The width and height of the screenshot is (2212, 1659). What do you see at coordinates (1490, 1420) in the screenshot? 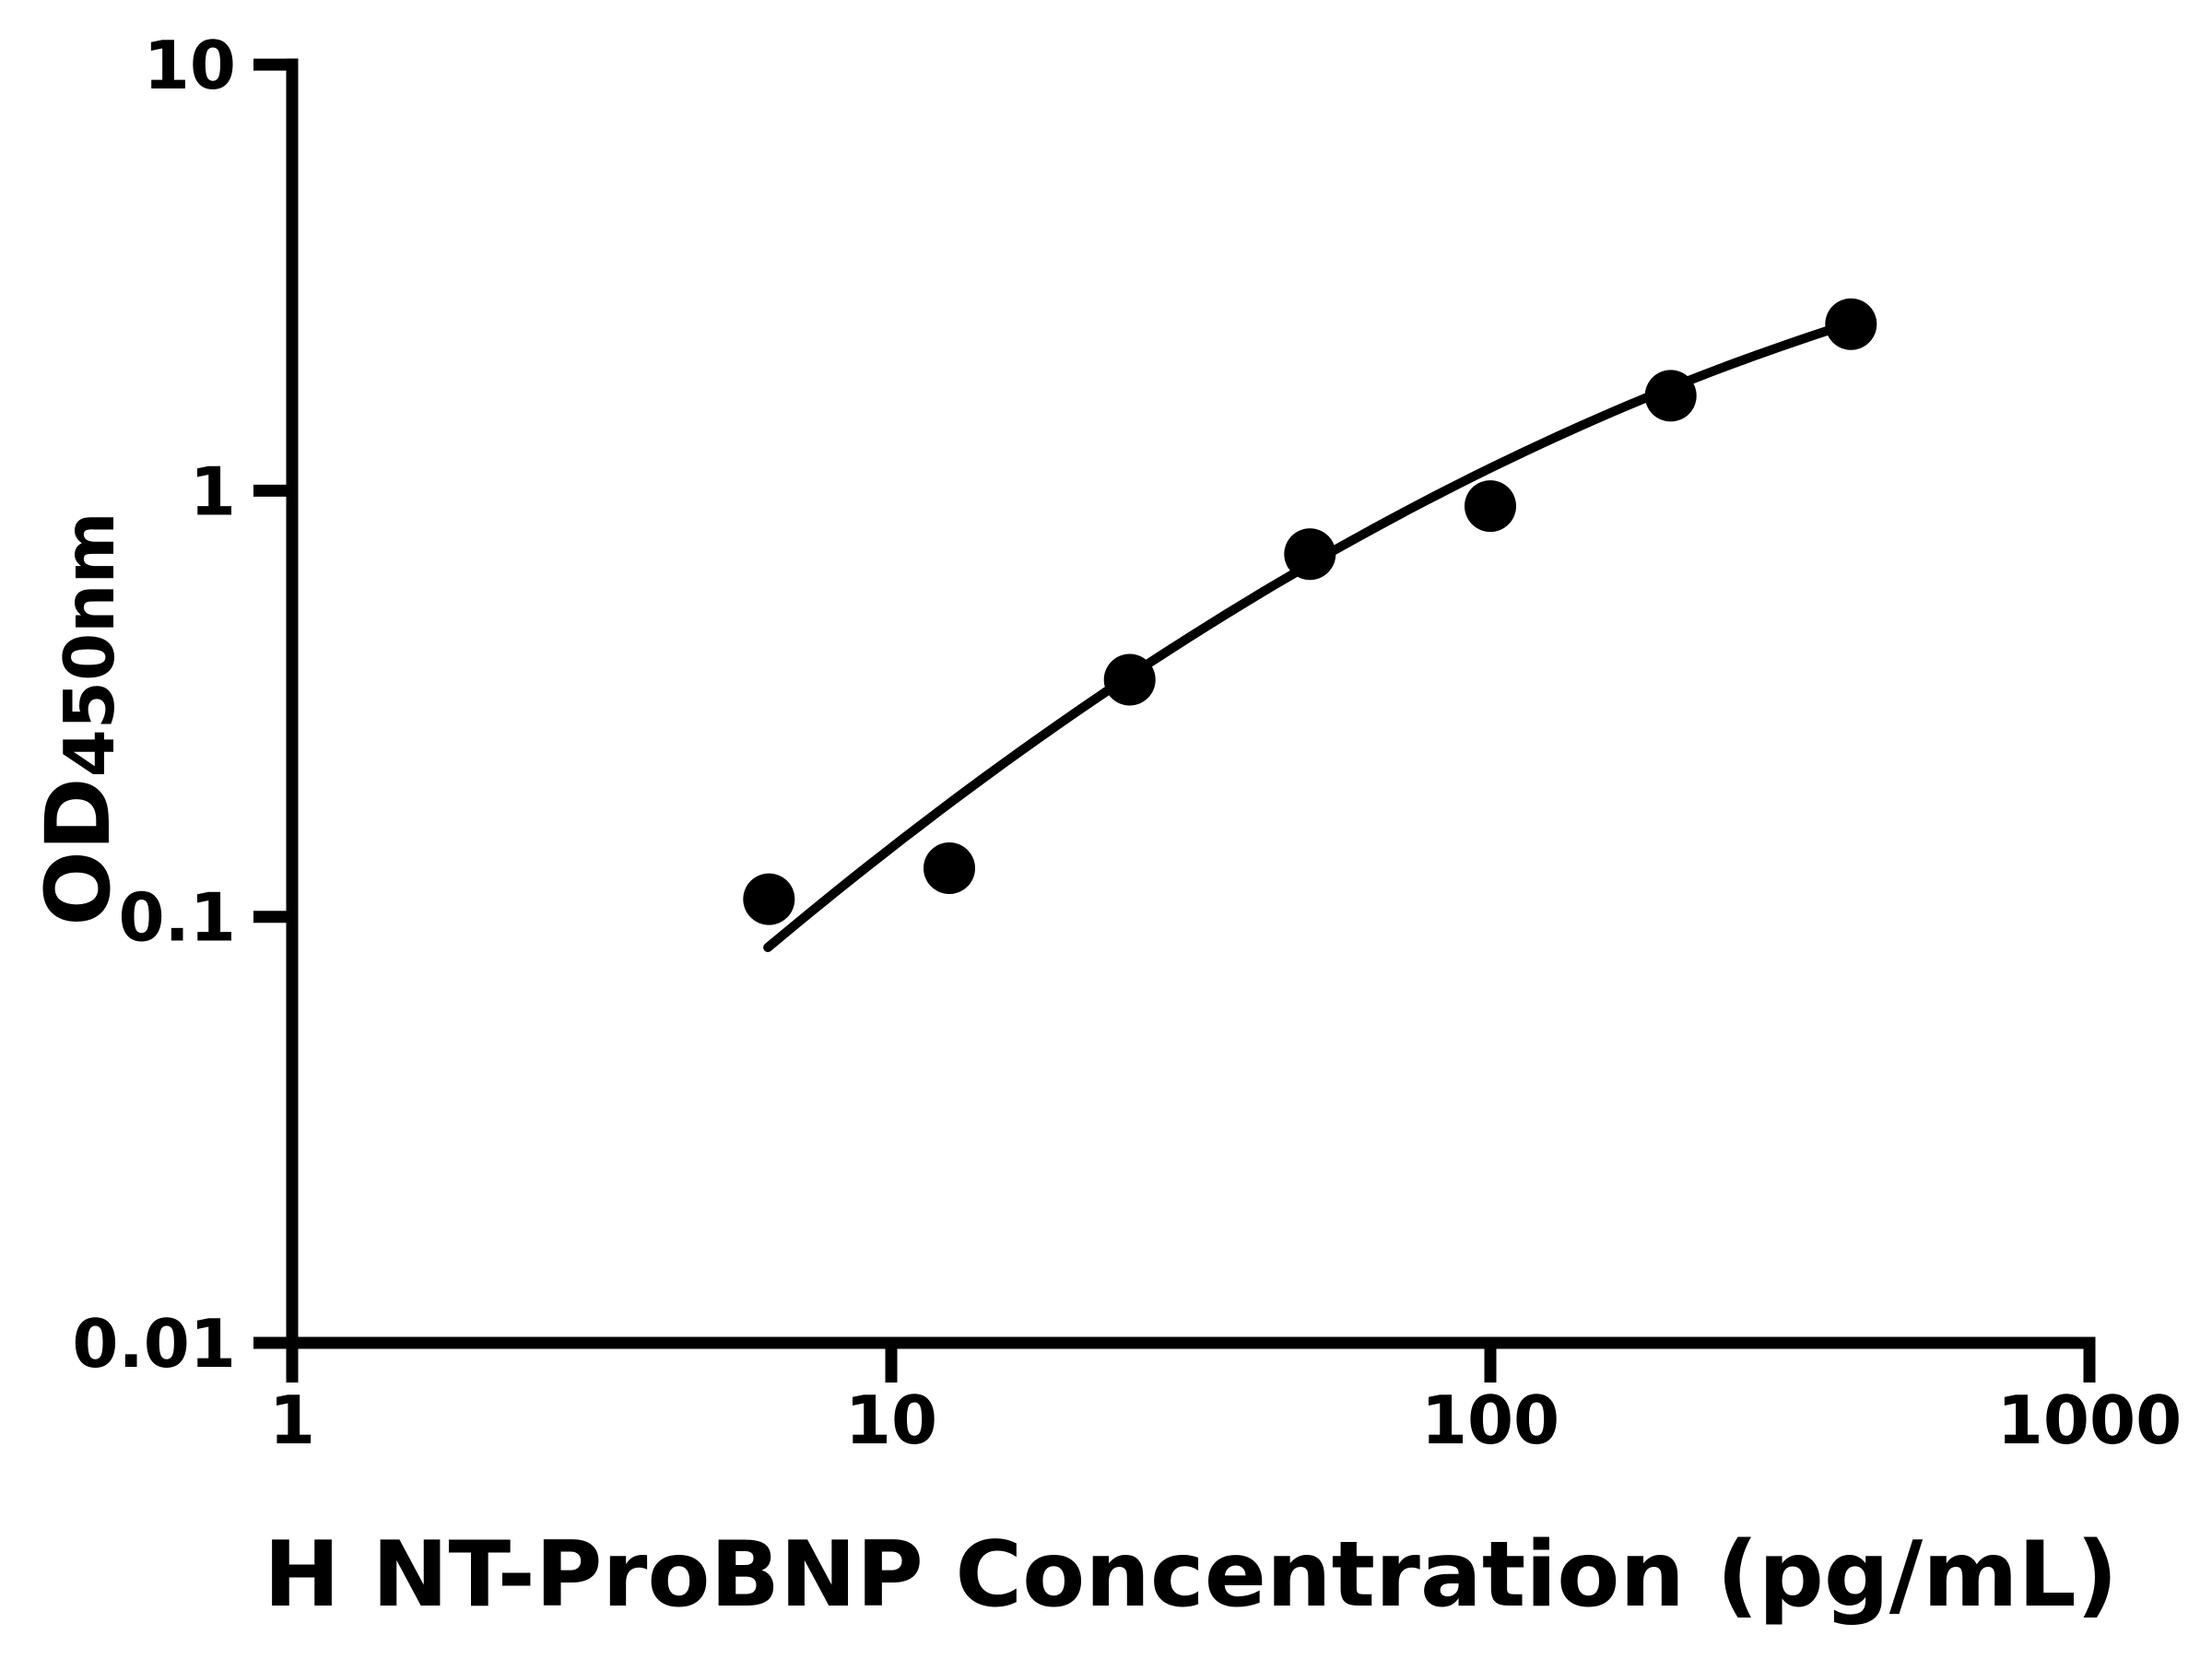
I see `x-tick-label-100: 100` at bounding box center [1490, 1420].